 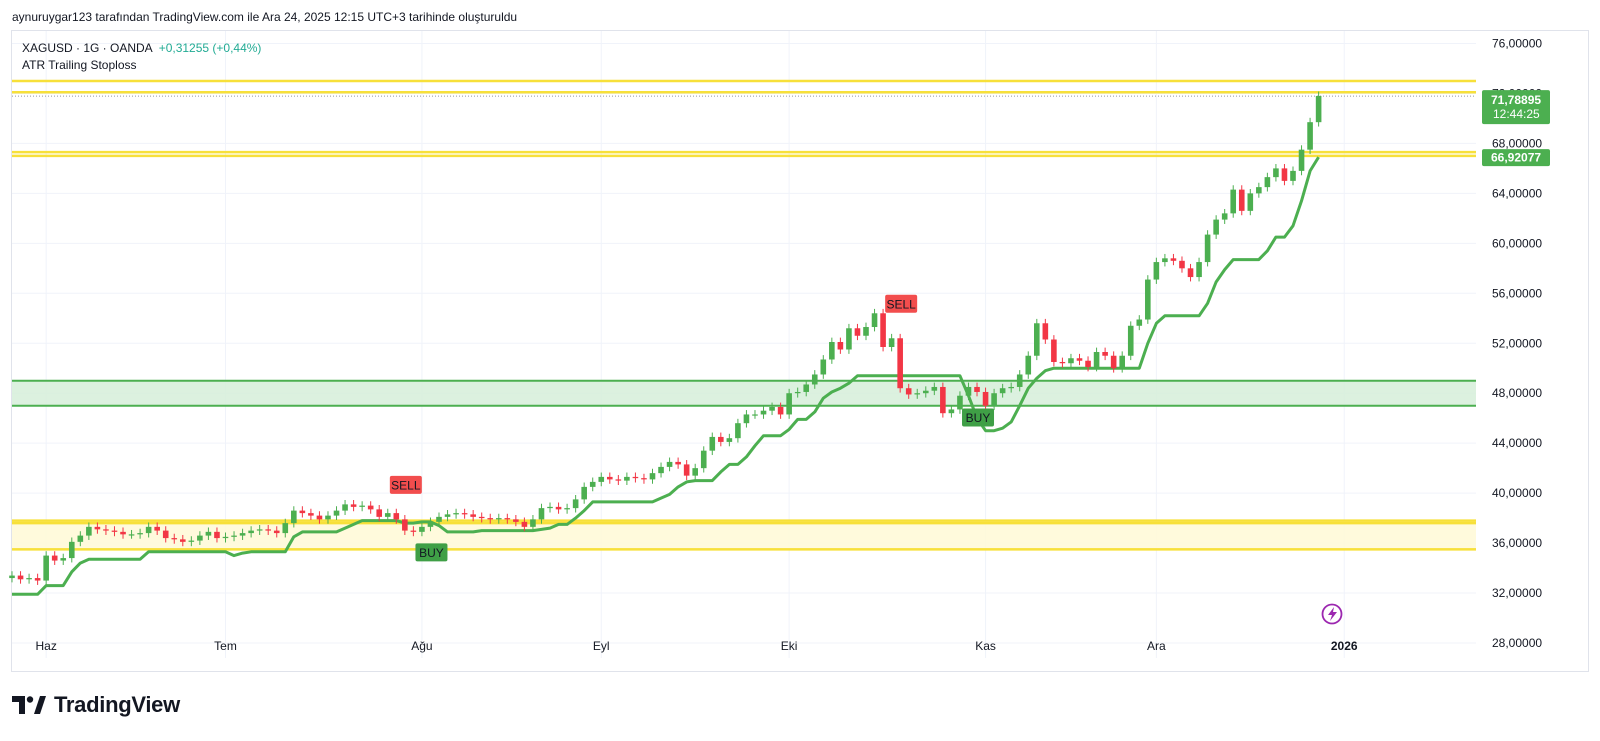 I want to click on stop-price-value: 66,92077, so click(x=1516, y=158).